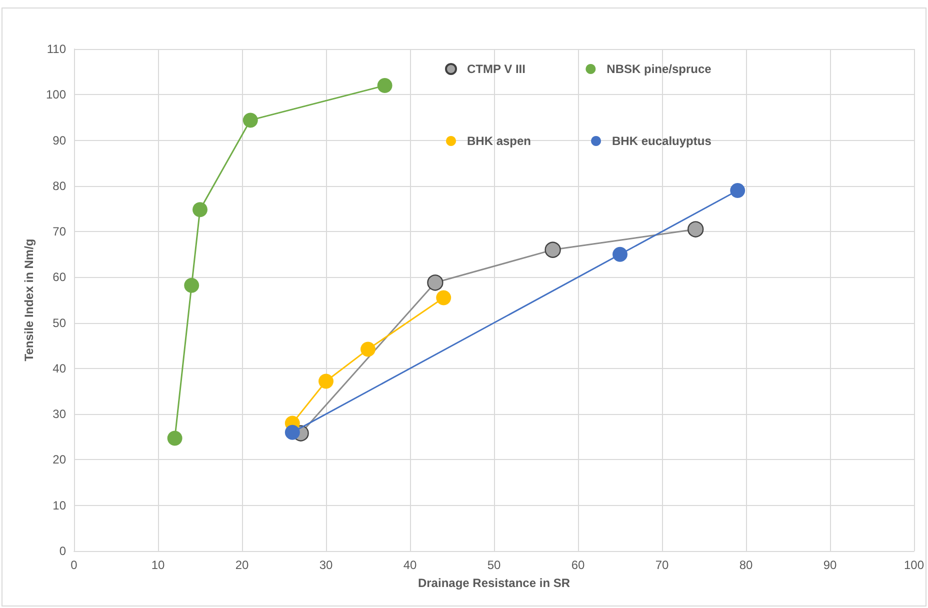 The image size is (928, 608). What do you see at coordinates (914, 565) in the screenshot?
I see `x-tick-label: 100` at bounding box center [914, 565].